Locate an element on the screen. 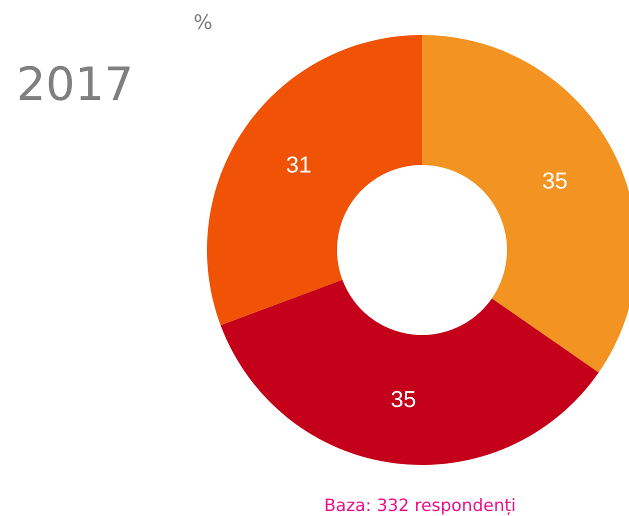  text: Baza: 332 respondenți is located at coordinates (420, 506).